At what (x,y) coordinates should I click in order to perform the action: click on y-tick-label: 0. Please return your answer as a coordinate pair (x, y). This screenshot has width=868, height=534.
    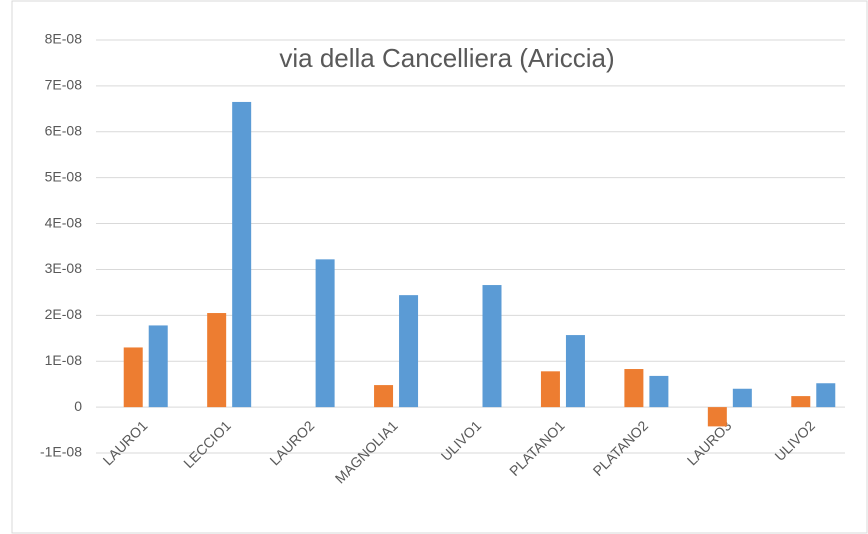
    Looking at the image, I should click on (78, 406).